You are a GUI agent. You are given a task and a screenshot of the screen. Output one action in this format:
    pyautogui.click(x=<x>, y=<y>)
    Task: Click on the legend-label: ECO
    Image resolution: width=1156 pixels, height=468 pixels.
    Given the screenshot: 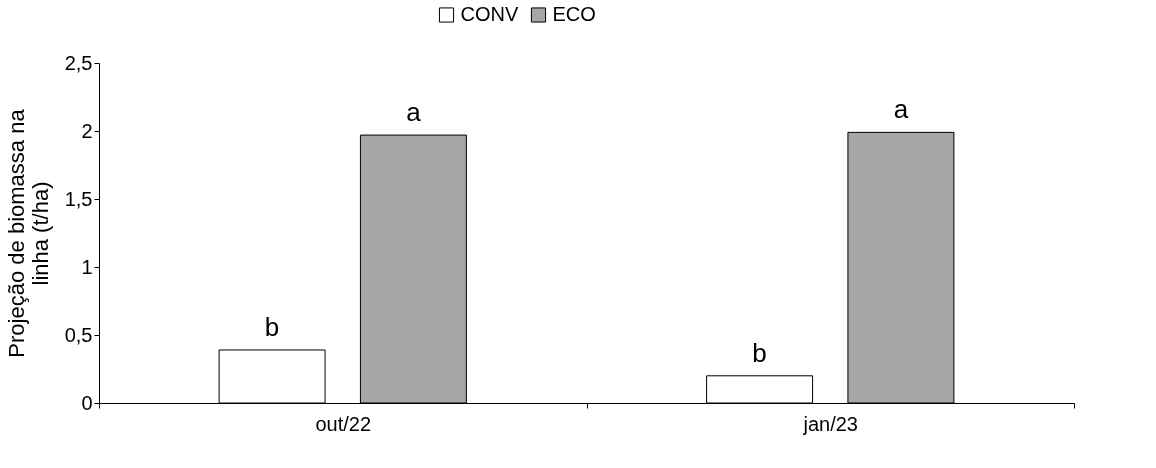 What is the action you would take?
    pyautogui.click(x=574, y=14)
    